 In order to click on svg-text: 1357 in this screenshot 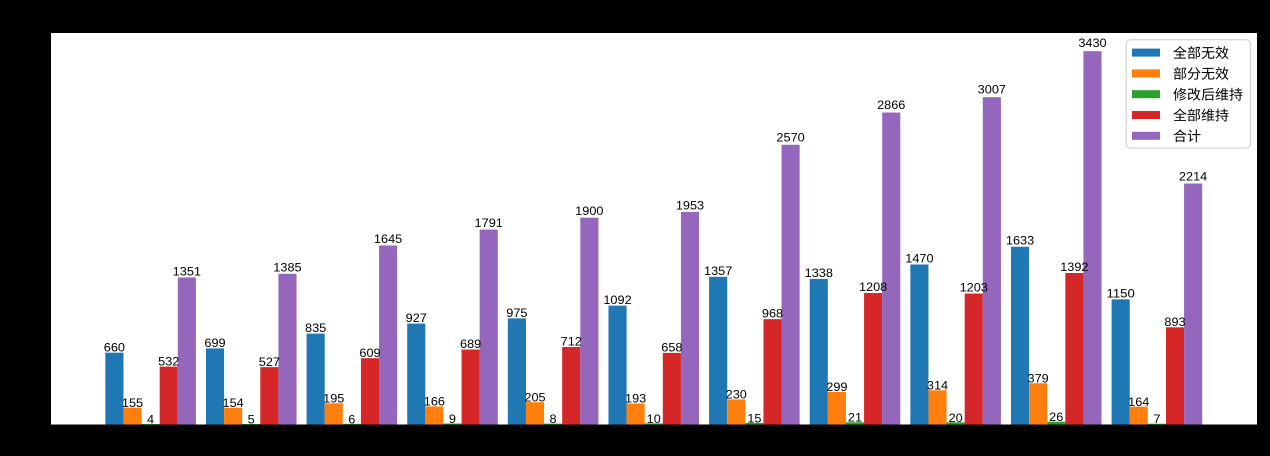, I will do `click(718, 271)`.